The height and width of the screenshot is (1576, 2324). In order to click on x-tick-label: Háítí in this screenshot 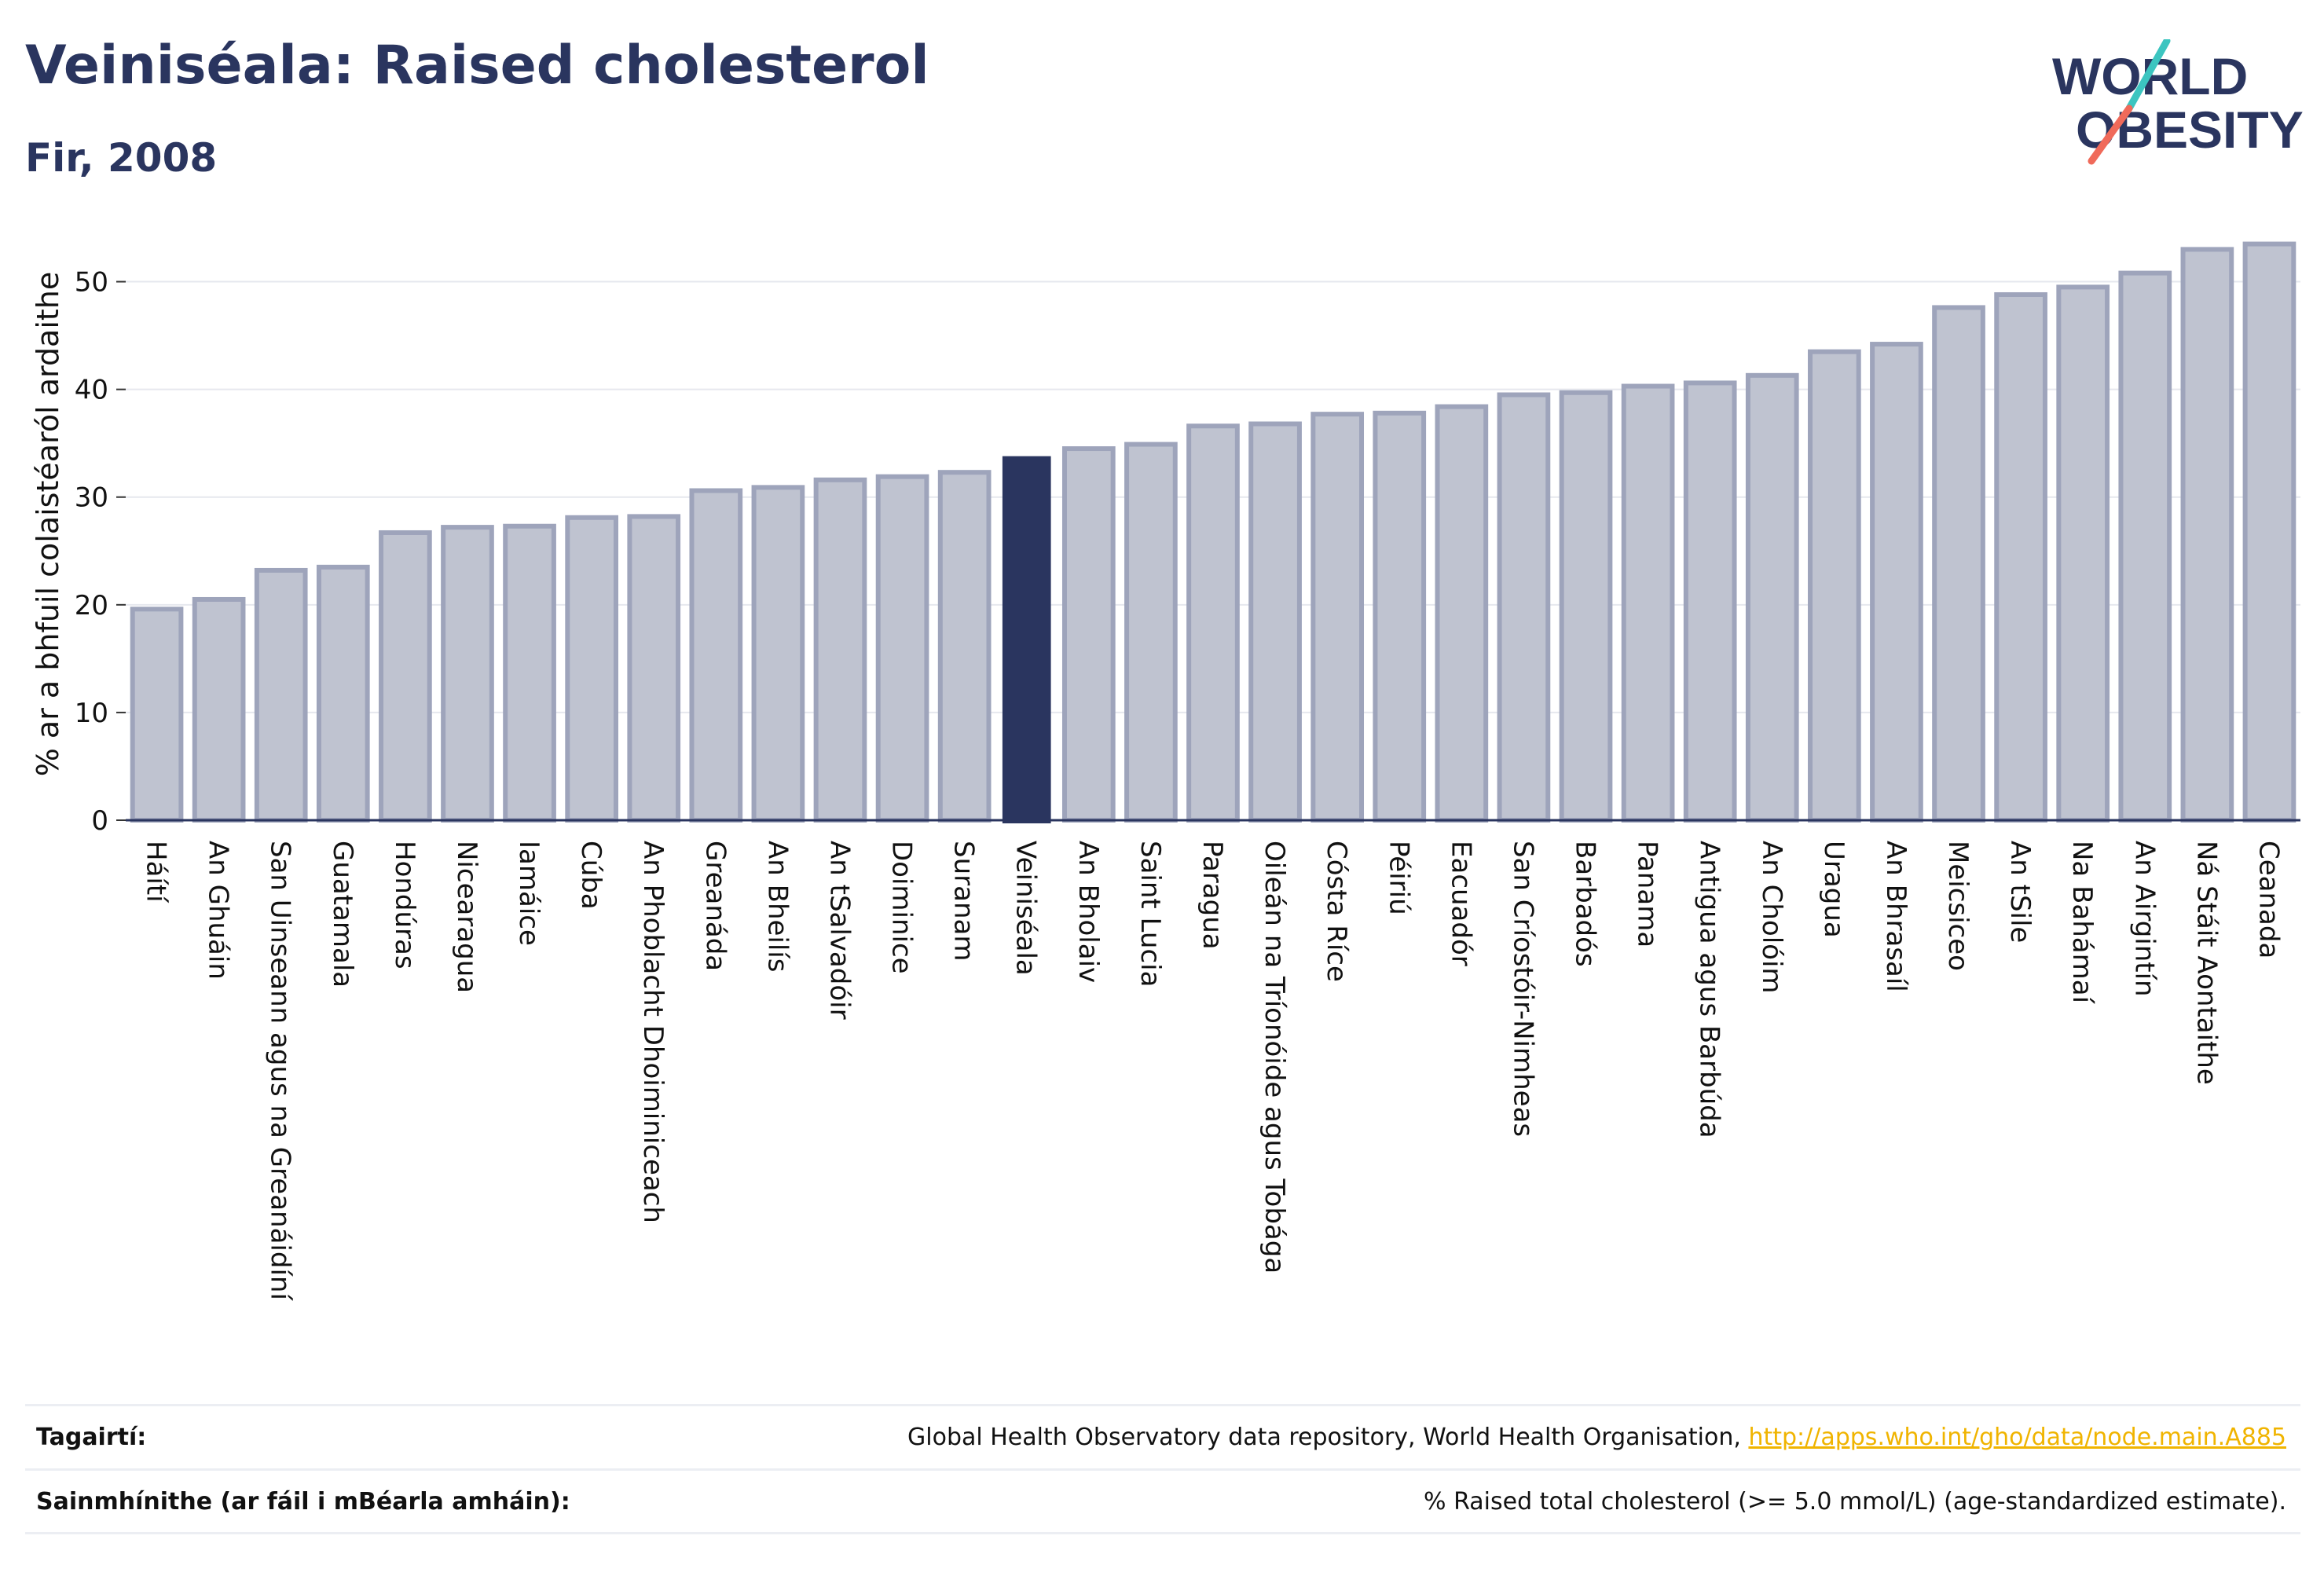, I will do `click(156, 872)`.